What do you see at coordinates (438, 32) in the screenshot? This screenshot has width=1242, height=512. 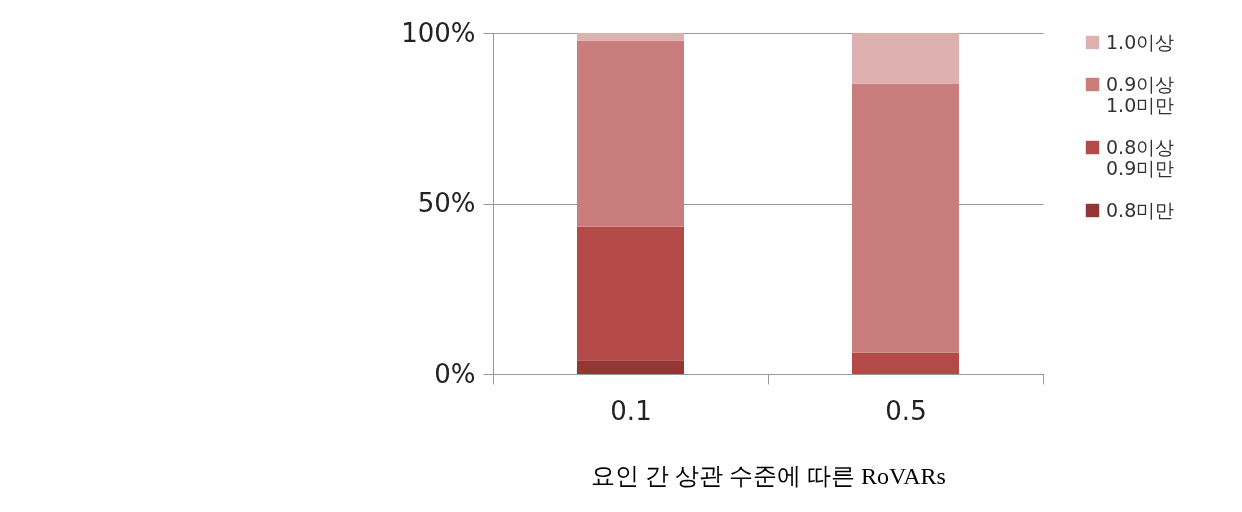 I see `y-tick-label: 100%` at bounding box center [438, 32].